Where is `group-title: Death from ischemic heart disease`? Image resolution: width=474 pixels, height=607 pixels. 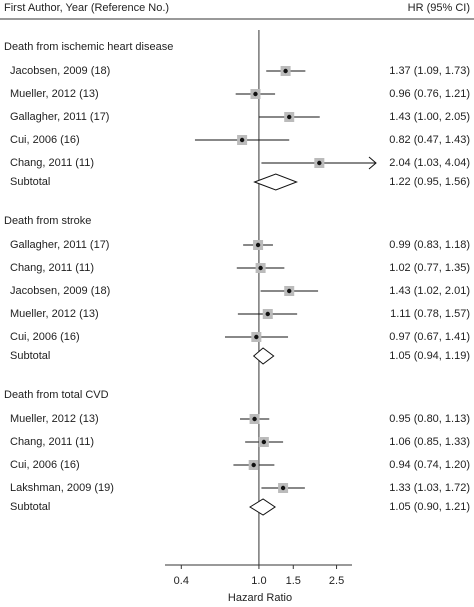 group-title: Death from ischemic heart disease is located at coordinates (88, 47).